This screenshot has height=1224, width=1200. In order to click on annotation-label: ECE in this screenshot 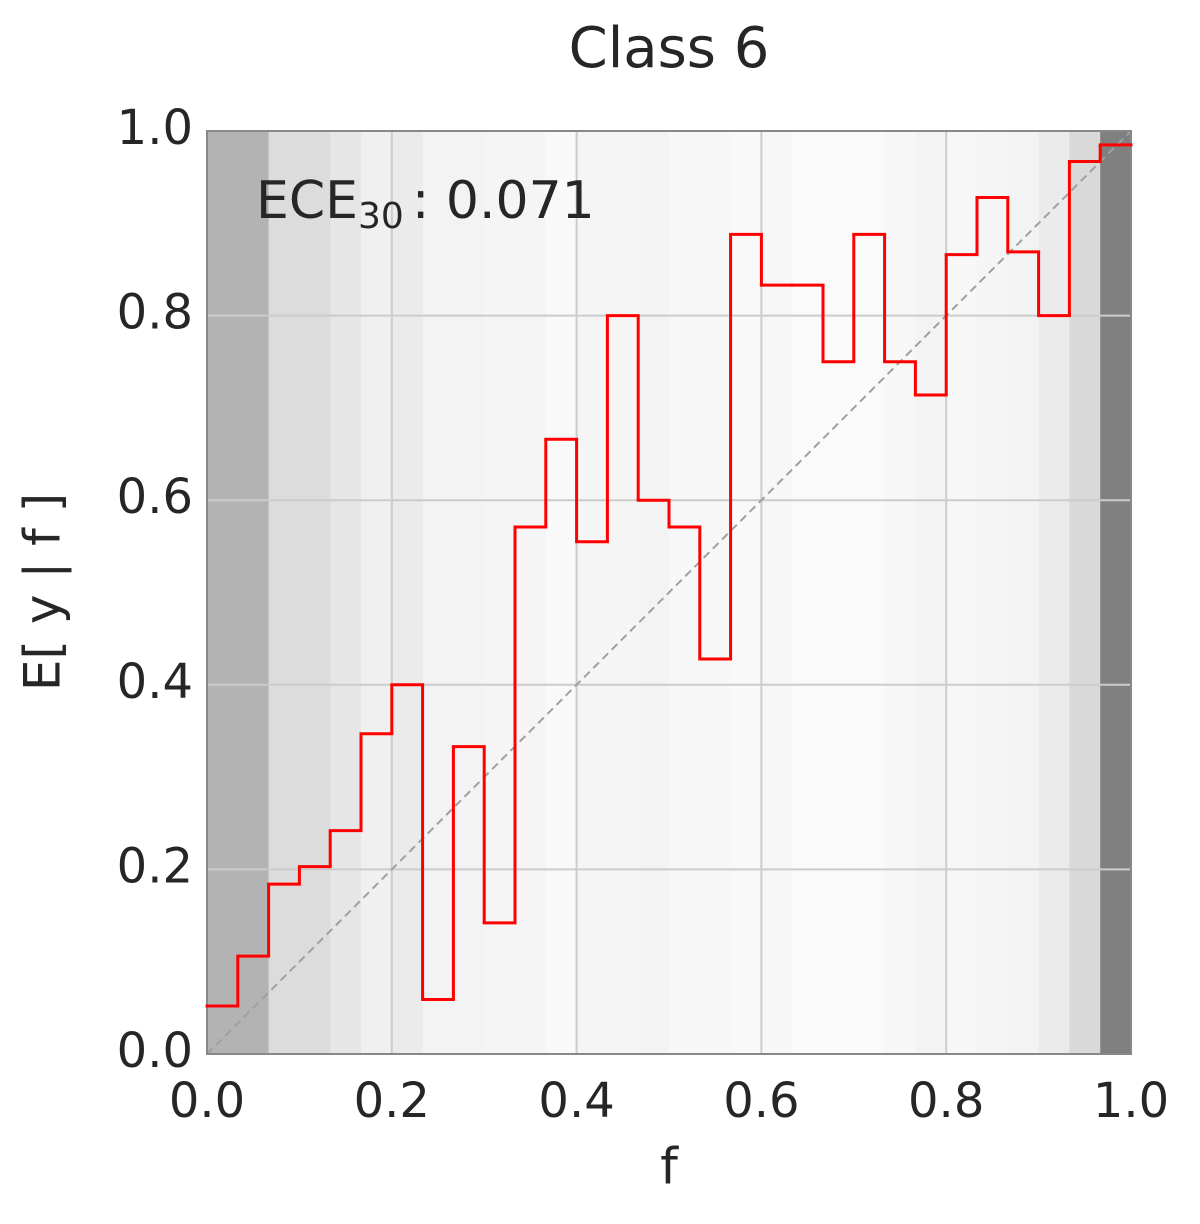, I will do `click(307, 201)`.